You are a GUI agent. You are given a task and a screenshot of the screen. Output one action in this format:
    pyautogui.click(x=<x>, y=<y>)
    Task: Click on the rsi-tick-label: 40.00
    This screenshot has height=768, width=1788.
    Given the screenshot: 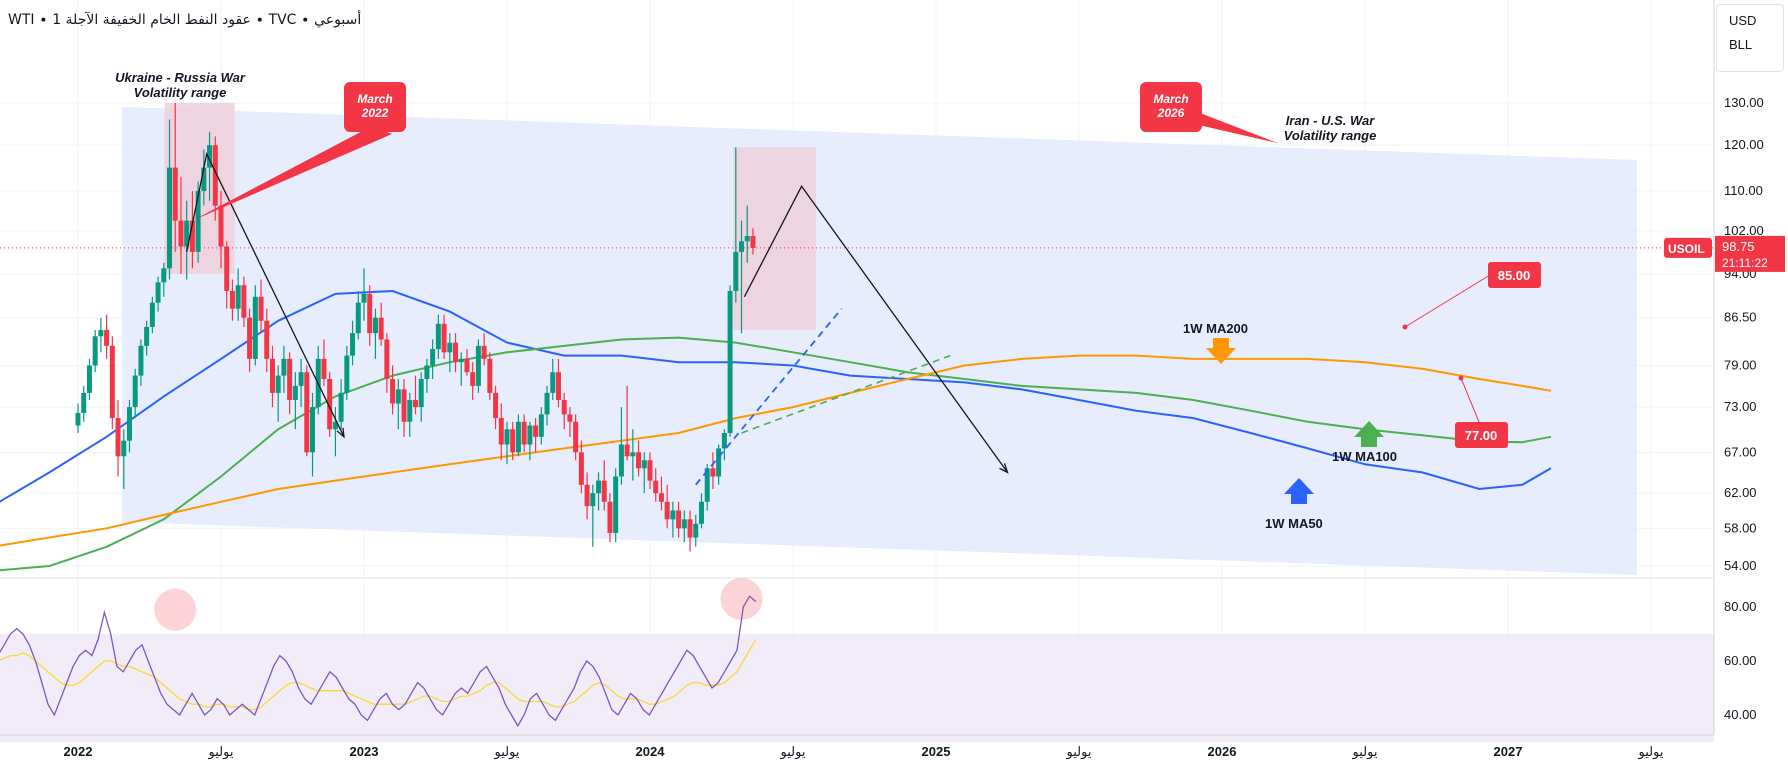 What is the action you would take?
    pyautogui.click(x=1740, y=714)
    